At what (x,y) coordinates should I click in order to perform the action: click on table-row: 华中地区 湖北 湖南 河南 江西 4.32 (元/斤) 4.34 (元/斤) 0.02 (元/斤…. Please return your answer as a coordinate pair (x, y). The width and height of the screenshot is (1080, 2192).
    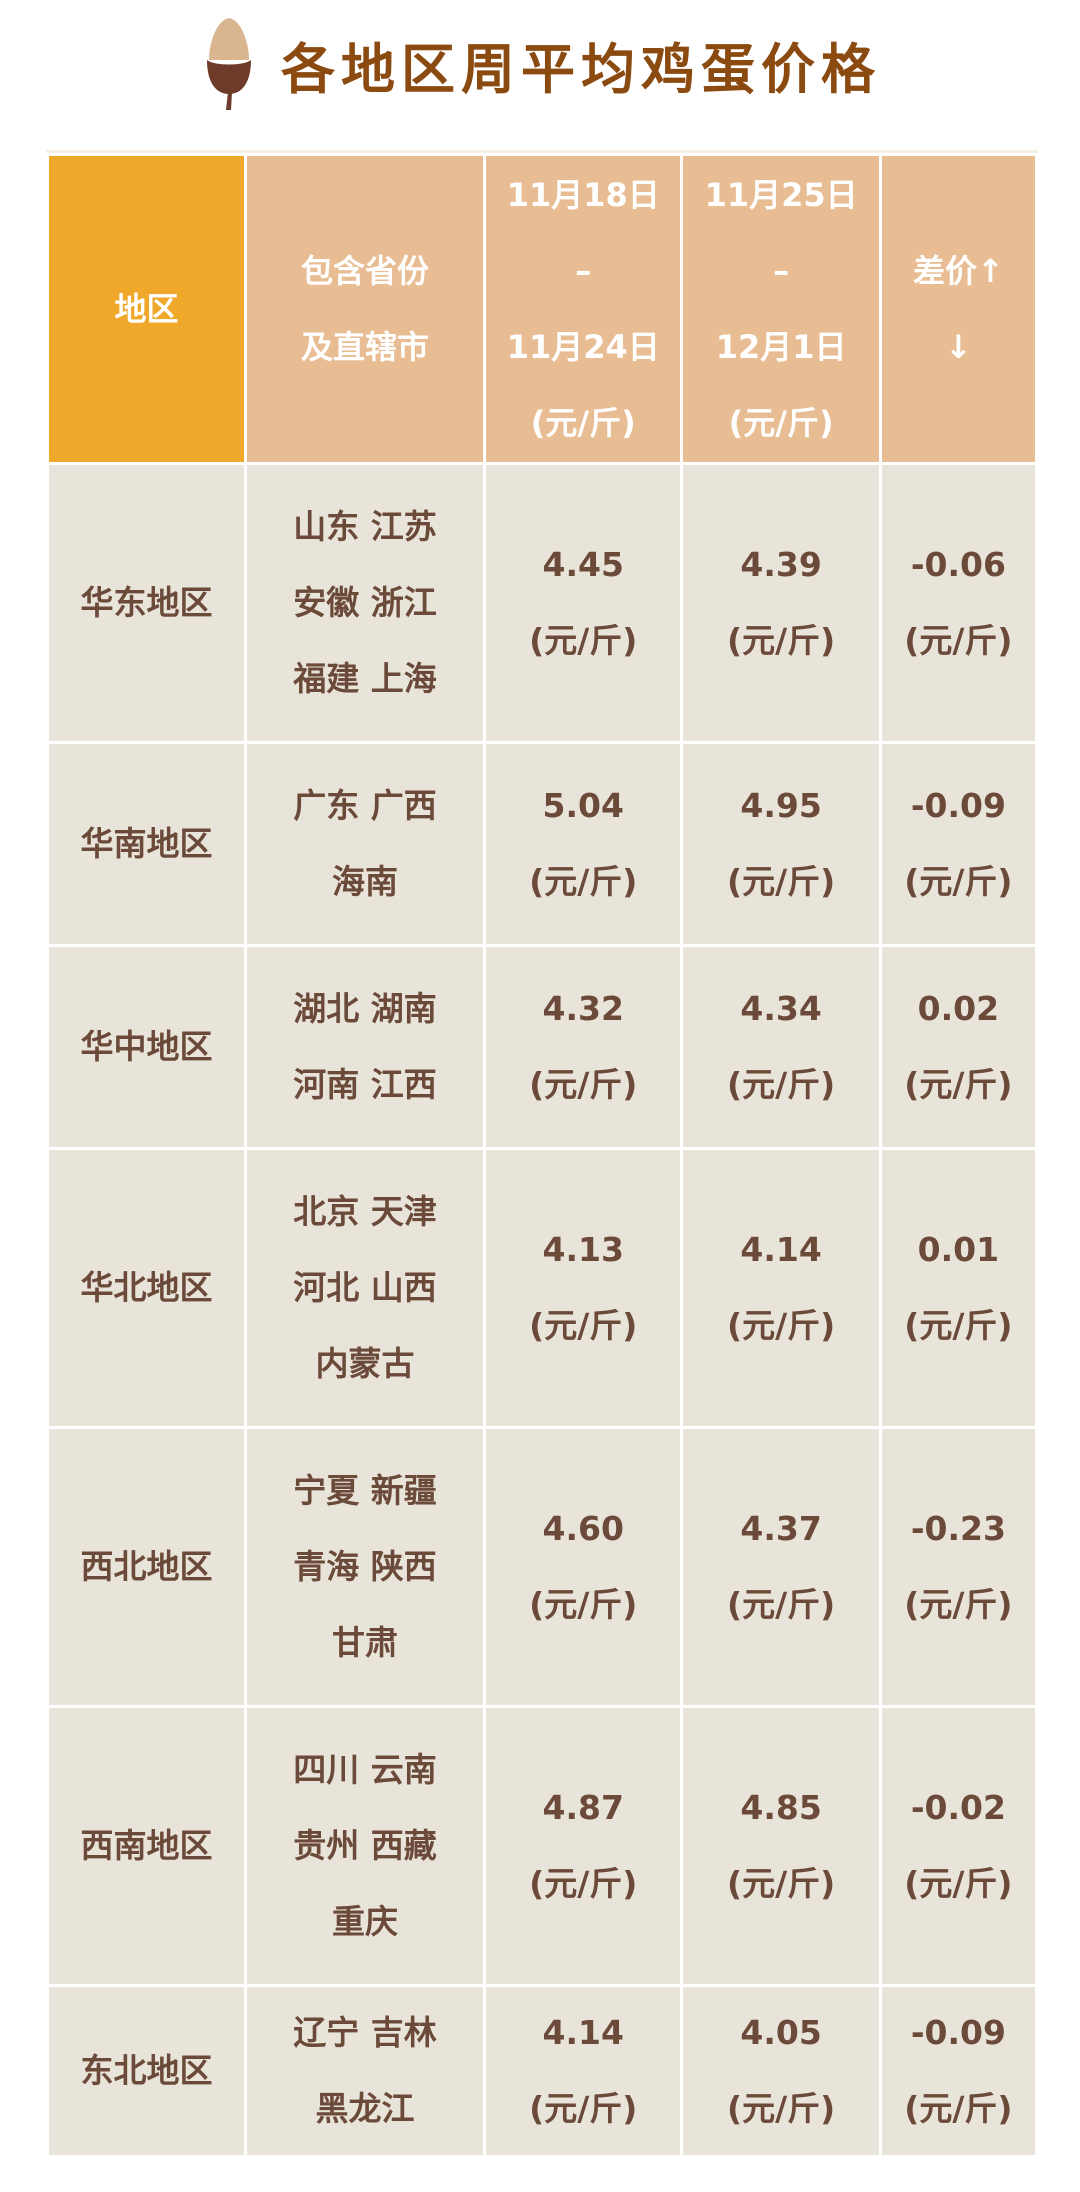
    Looking at the image, I should click on (542, 1047).